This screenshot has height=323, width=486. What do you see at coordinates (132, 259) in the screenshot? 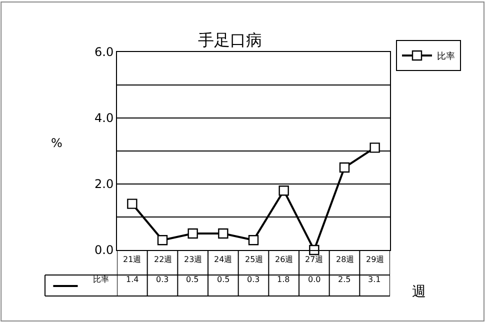
I see `x-tick-label: 21週` at bounding box center [132, 259].